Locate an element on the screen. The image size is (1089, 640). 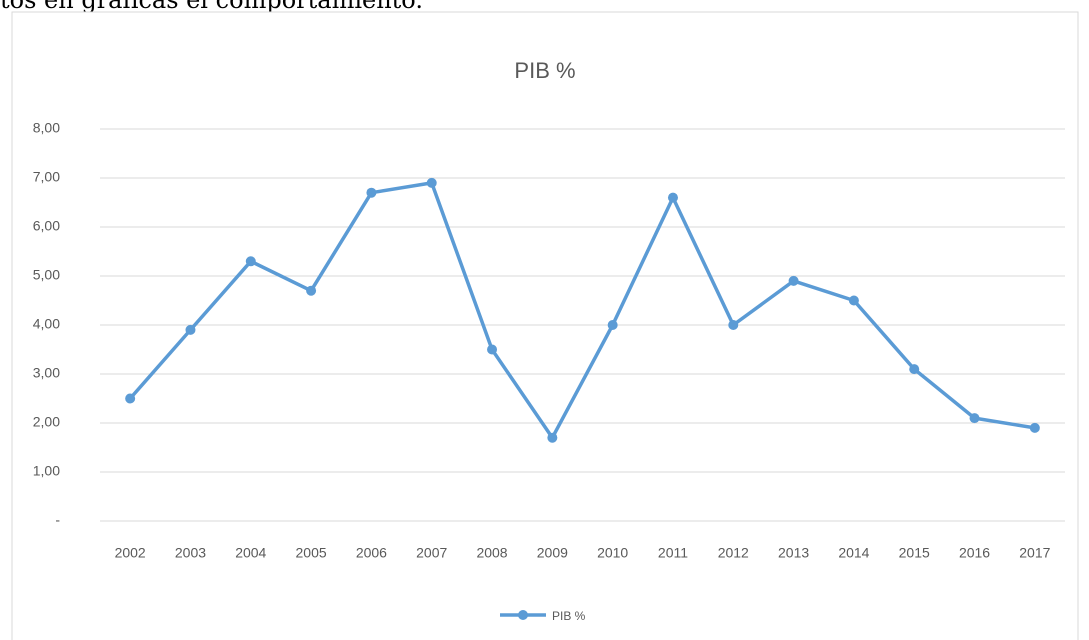
x-tick-label: 2007 is located at coordinates (431, 553).